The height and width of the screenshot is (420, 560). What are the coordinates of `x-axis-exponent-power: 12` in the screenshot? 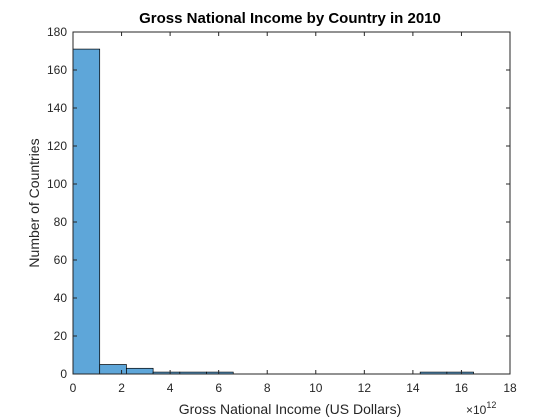 It's located at (491, 405).